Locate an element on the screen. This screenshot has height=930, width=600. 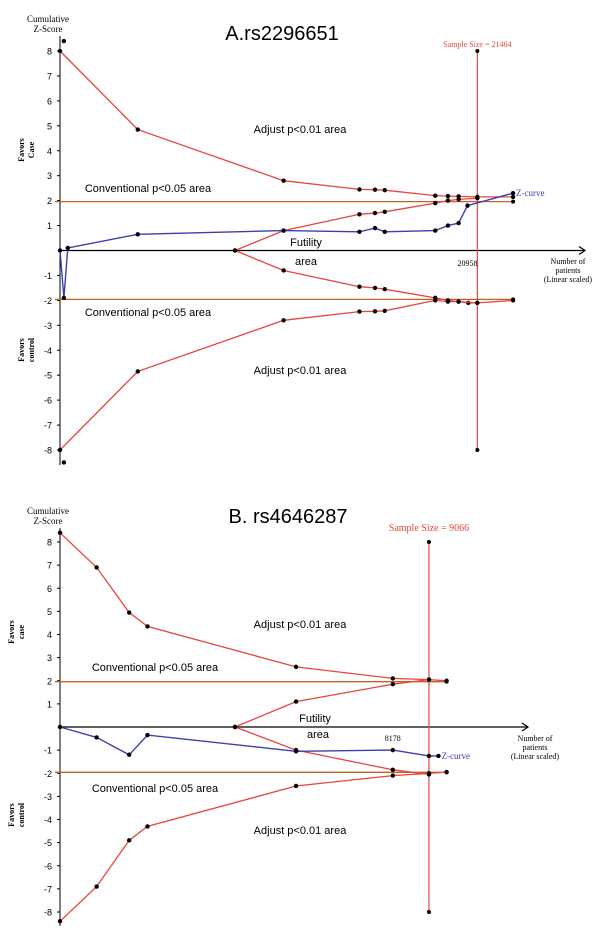
favors-case-label: Favors Case is located at coordinates (26, 150).